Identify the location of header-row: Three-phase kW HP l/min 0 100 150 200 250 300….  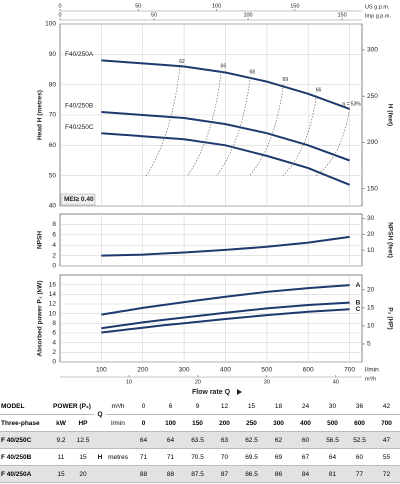
(200, 423).